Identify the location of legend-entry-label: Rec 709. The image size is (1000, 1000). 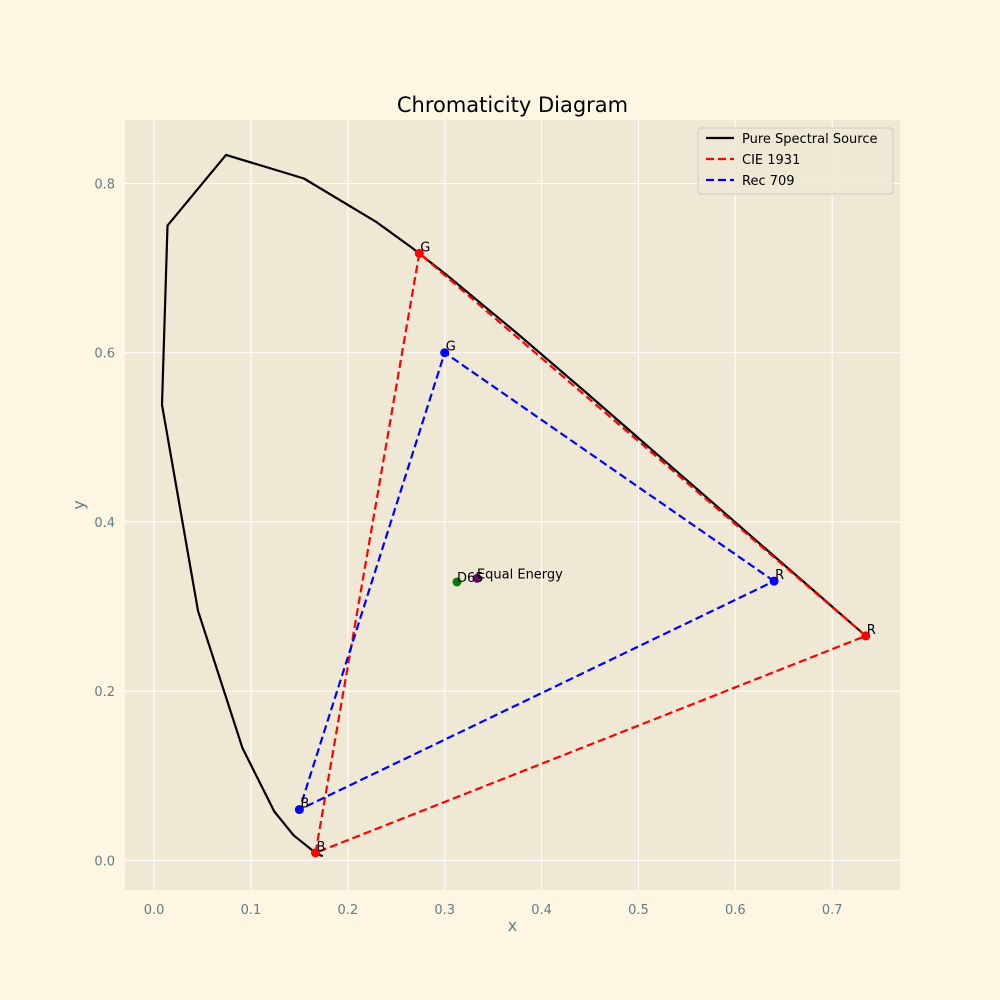
(768, 181).